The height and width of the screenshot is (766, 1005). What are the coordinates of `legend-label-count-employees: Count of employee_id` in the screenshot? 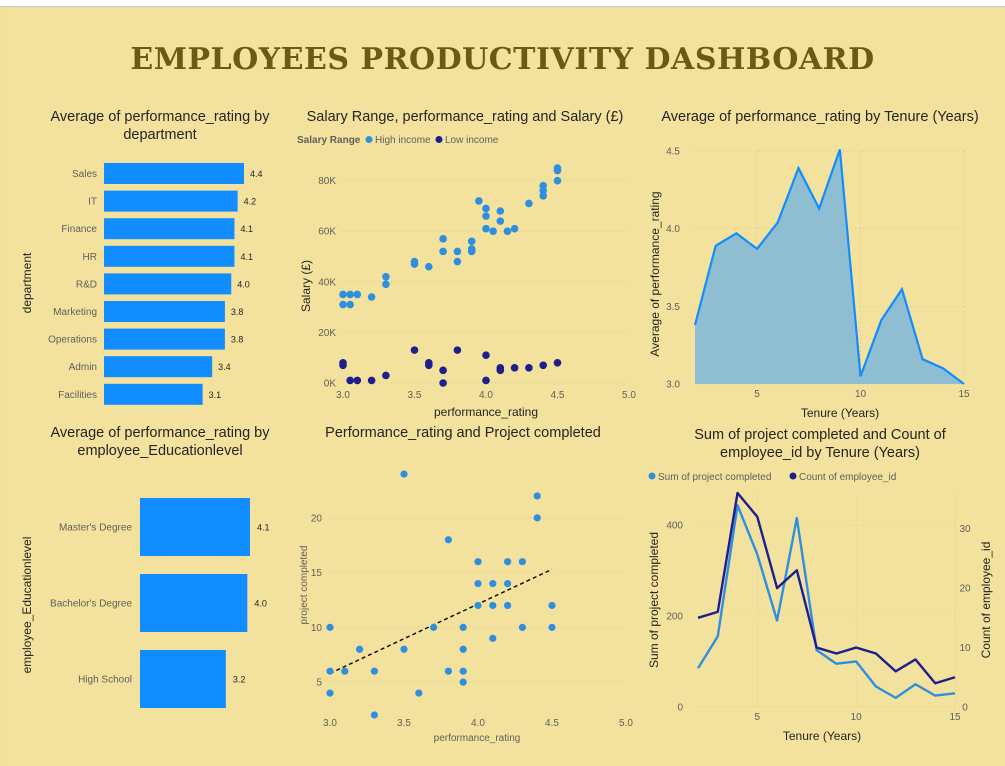 It's located at (847, 477).